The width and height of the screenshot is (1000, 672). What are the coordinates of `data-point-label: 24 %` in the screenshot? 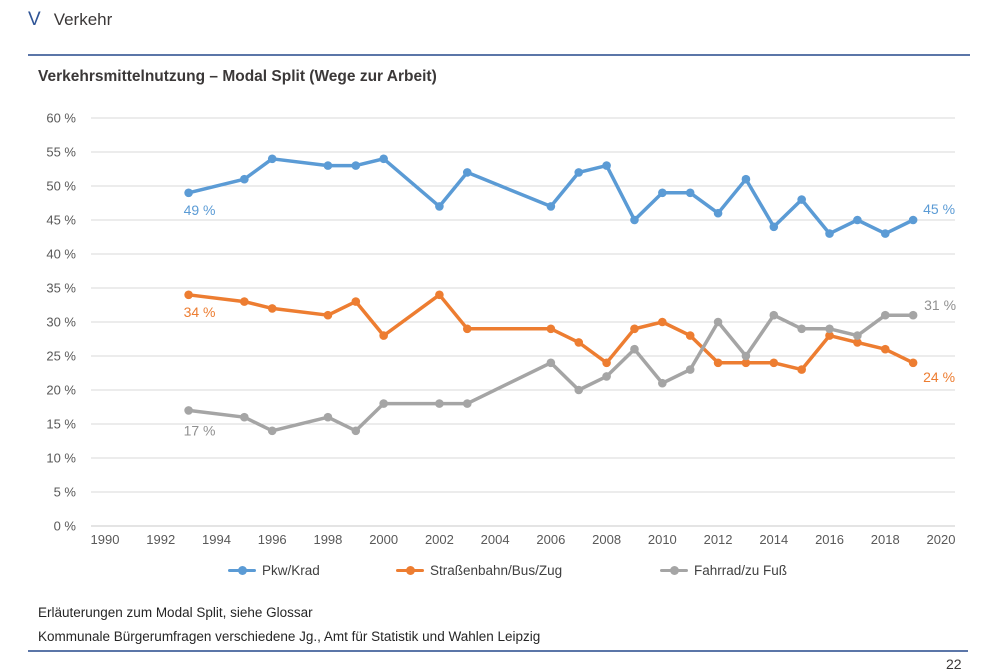 It's located at (939, 377).